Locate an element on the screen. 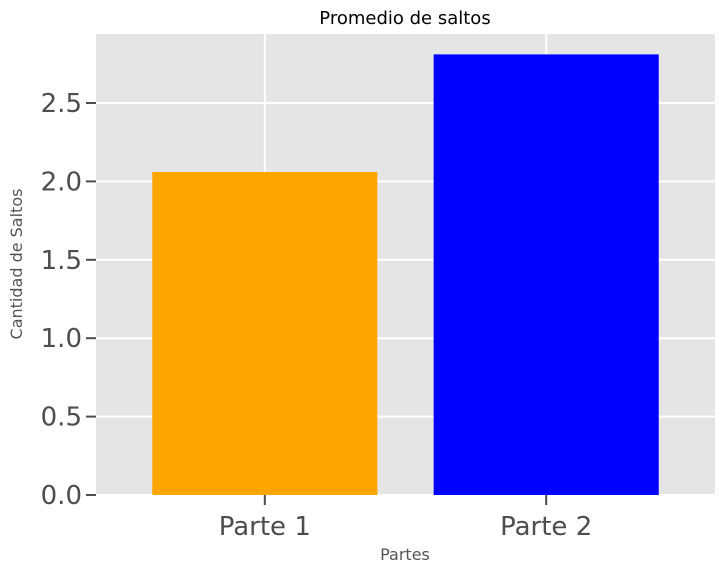 Image resolution: width=724 pixels, height=574 pixels. y-tick-label: 2.0 is located at coordinates (61, 182).